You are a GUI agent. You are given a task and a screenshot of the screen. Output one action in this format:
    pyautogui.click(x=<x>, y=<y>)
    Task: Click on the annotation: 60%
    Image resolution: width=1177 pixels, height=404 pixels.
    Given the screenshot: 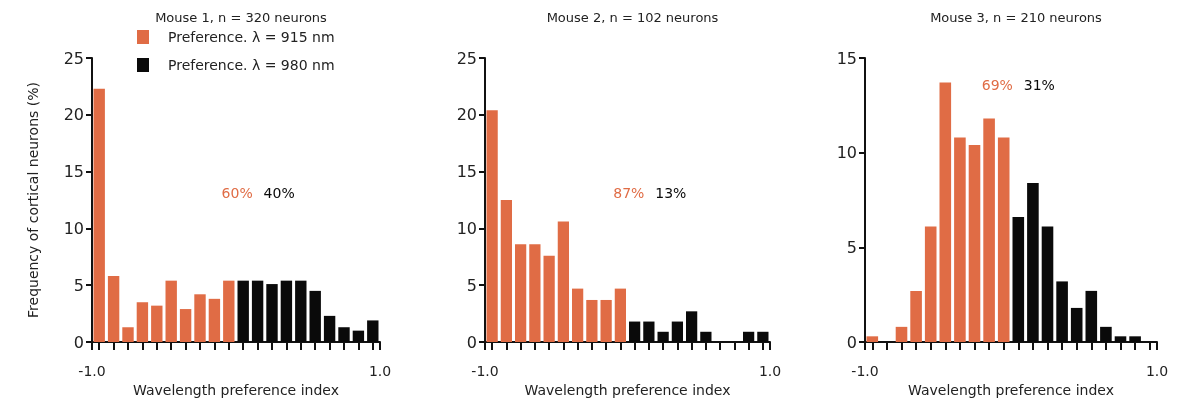 What is the action you would take?
    pyautogui.click(x=237, y=192)
    